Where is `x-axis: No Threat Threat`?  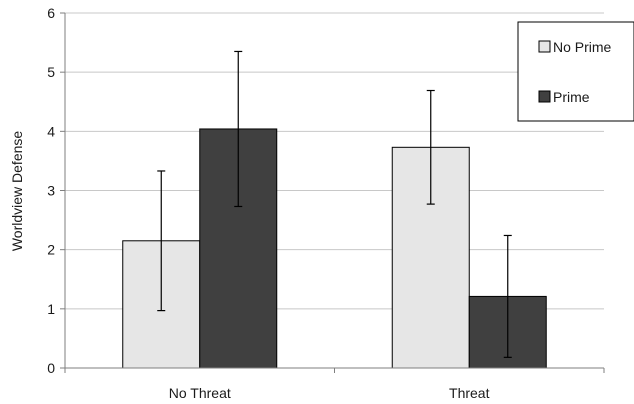 x-axis: No Threat Threat is located at coordinates (334, 384).